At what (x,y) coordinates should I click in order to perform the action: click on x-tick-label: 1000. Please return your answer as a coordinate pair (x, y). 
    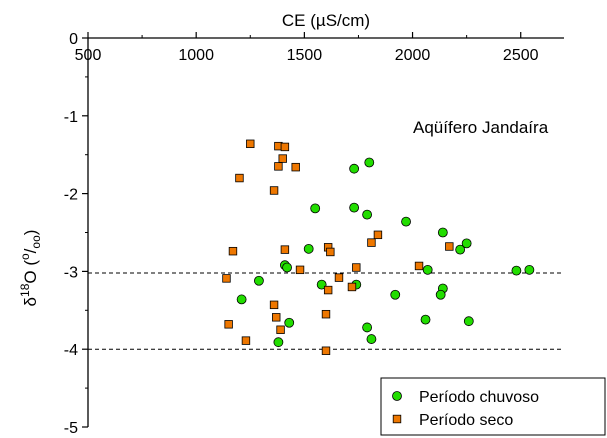
    Looking at the image, I should click on (196, 55).